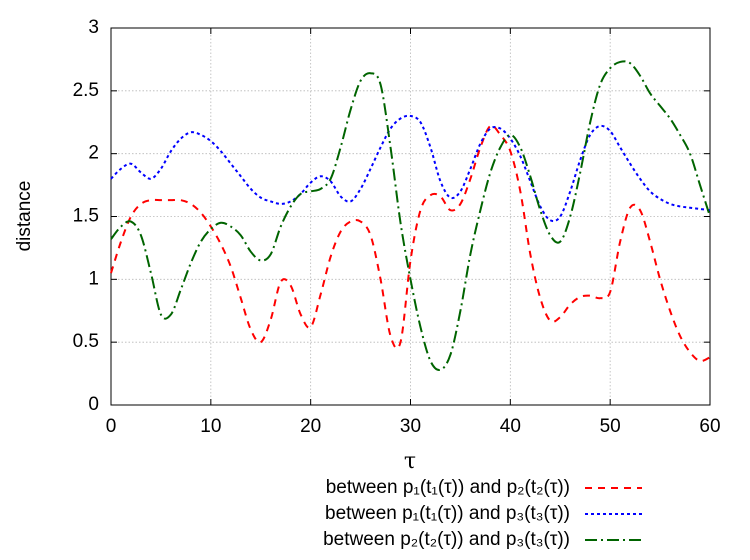 The width and height of the screenshot is (750, 560). I want to click on y-tick-label: 2.5, so click(86, 90).